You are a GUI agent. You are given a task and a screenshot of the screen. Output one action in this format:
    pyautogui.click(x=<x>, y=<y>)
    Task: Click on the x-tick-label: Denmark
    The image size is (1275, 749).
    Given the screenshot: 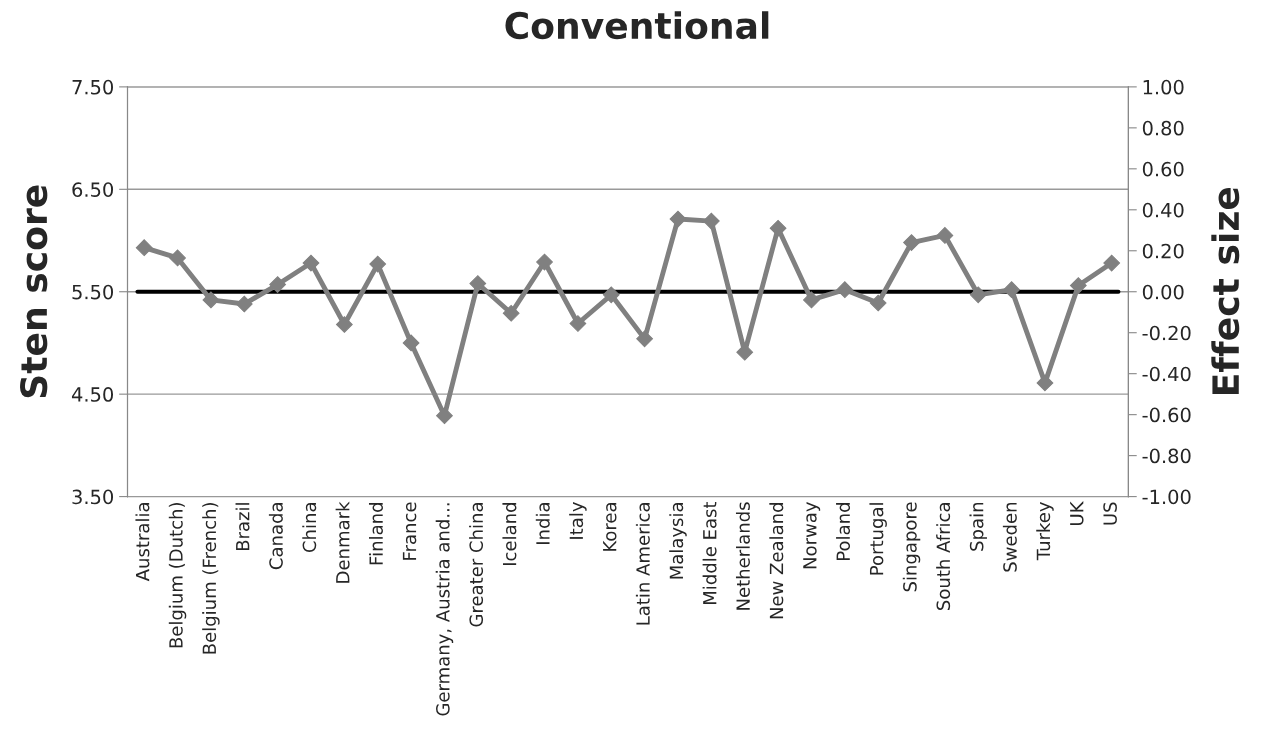 What is the action you would take?
    pyautogui.click(x=342, y=542)
    